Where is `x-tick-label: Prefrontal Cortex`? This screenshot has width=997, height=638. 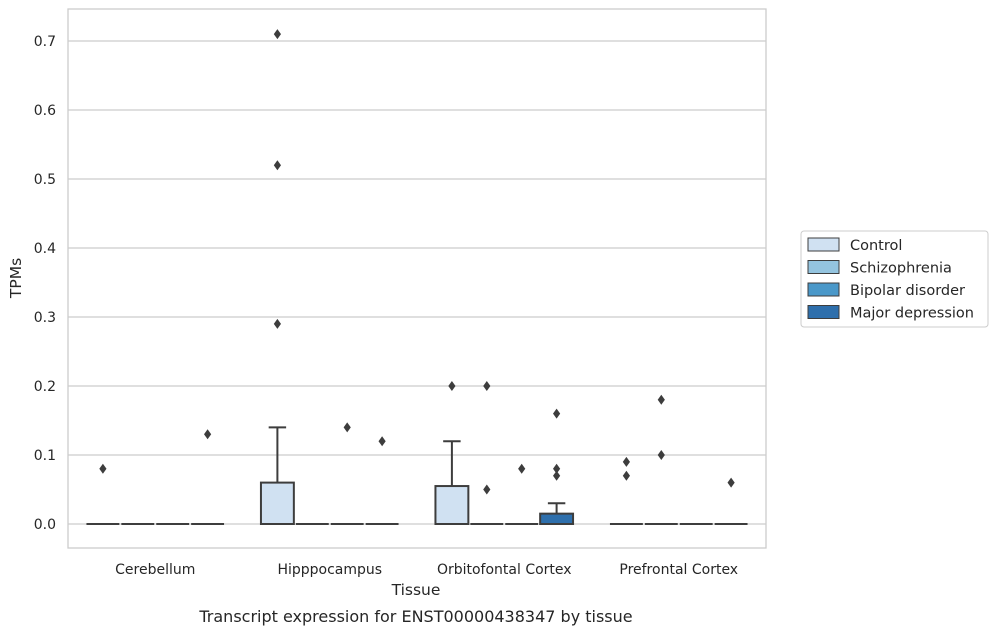 x-tick-label: Prefrontal Cortex is located at coordinates (678, 570).